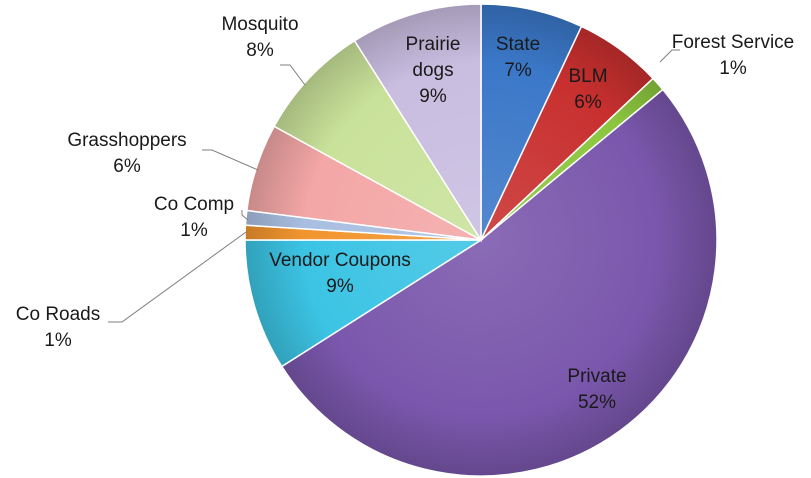 The height and width of the screenshot is (478, 811). Describe the element at coordinates (259, 37) in the screenshot. I see `label-mosquito: Mosquito 8%` at that location.